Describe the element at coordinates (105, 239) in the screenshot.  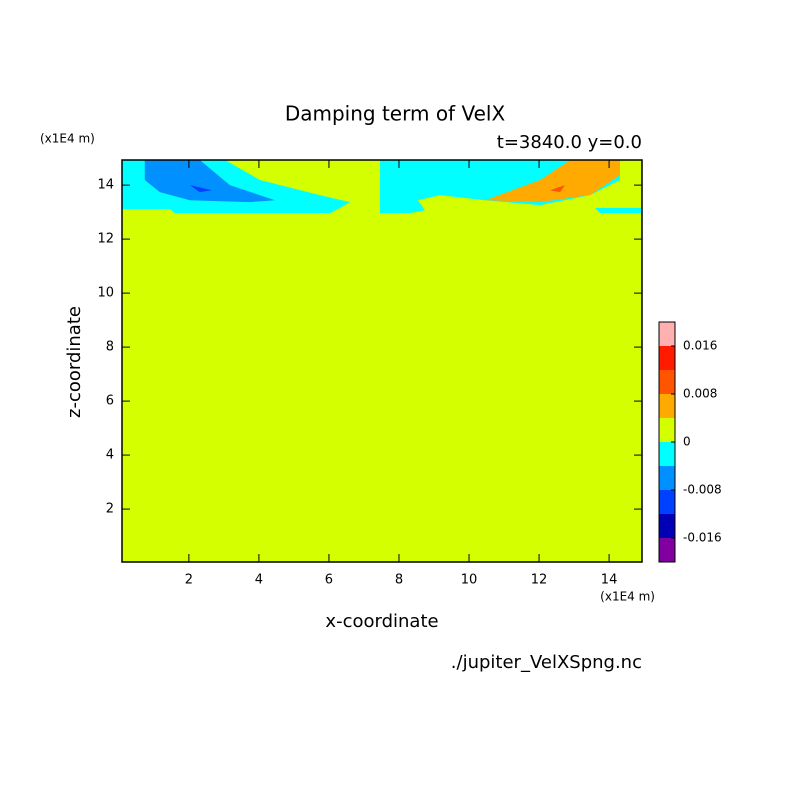
I see `y-tick-label: 12` at that location.